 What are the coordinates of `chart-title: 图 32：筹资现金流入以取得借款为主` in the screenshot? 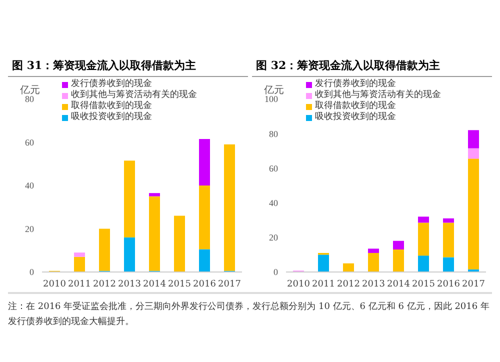 It's located at (372, 66).